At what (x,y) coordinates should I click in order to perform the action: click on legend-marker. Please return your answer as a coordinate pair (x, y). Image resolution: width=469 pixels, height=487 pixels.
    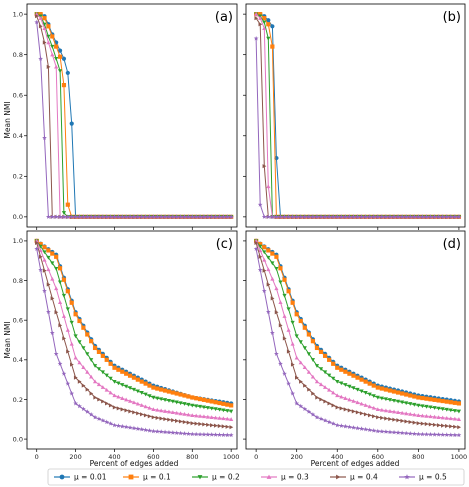
    Looking at the image, I should click on (200, 477).